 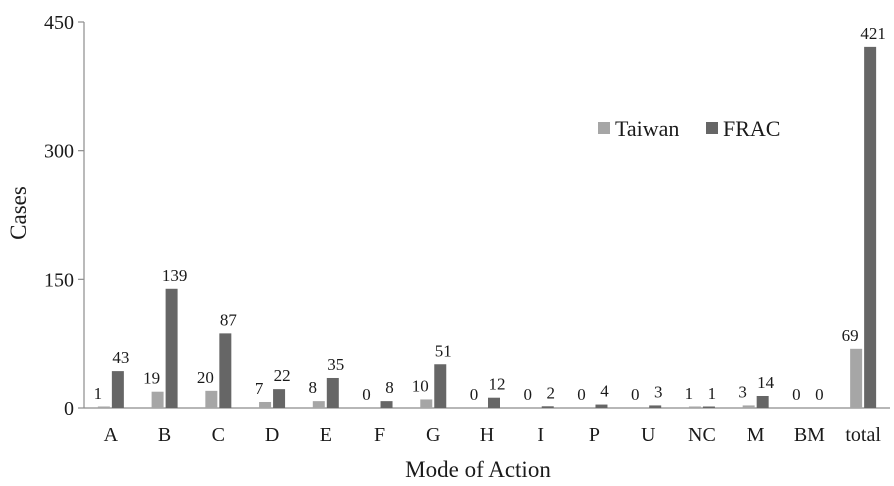 What do you see at coordinates (748, 406) in the screenshot?
I see `bar-taiwan-m` at bounding box center [748, 406].